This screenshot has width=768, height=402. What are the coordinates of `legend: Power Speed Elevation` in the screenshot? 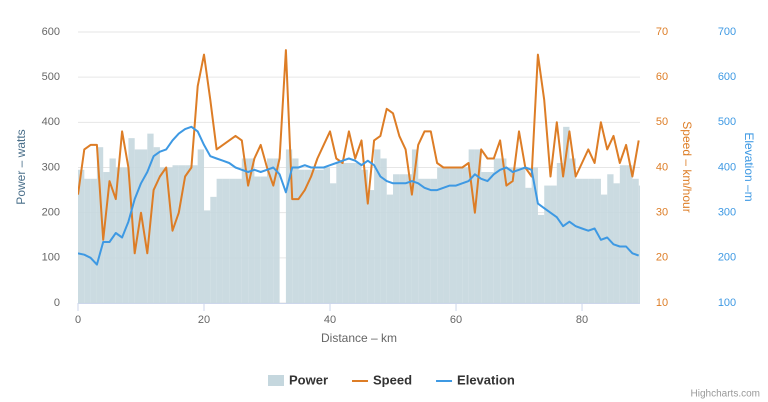 It's located at (391, 379).